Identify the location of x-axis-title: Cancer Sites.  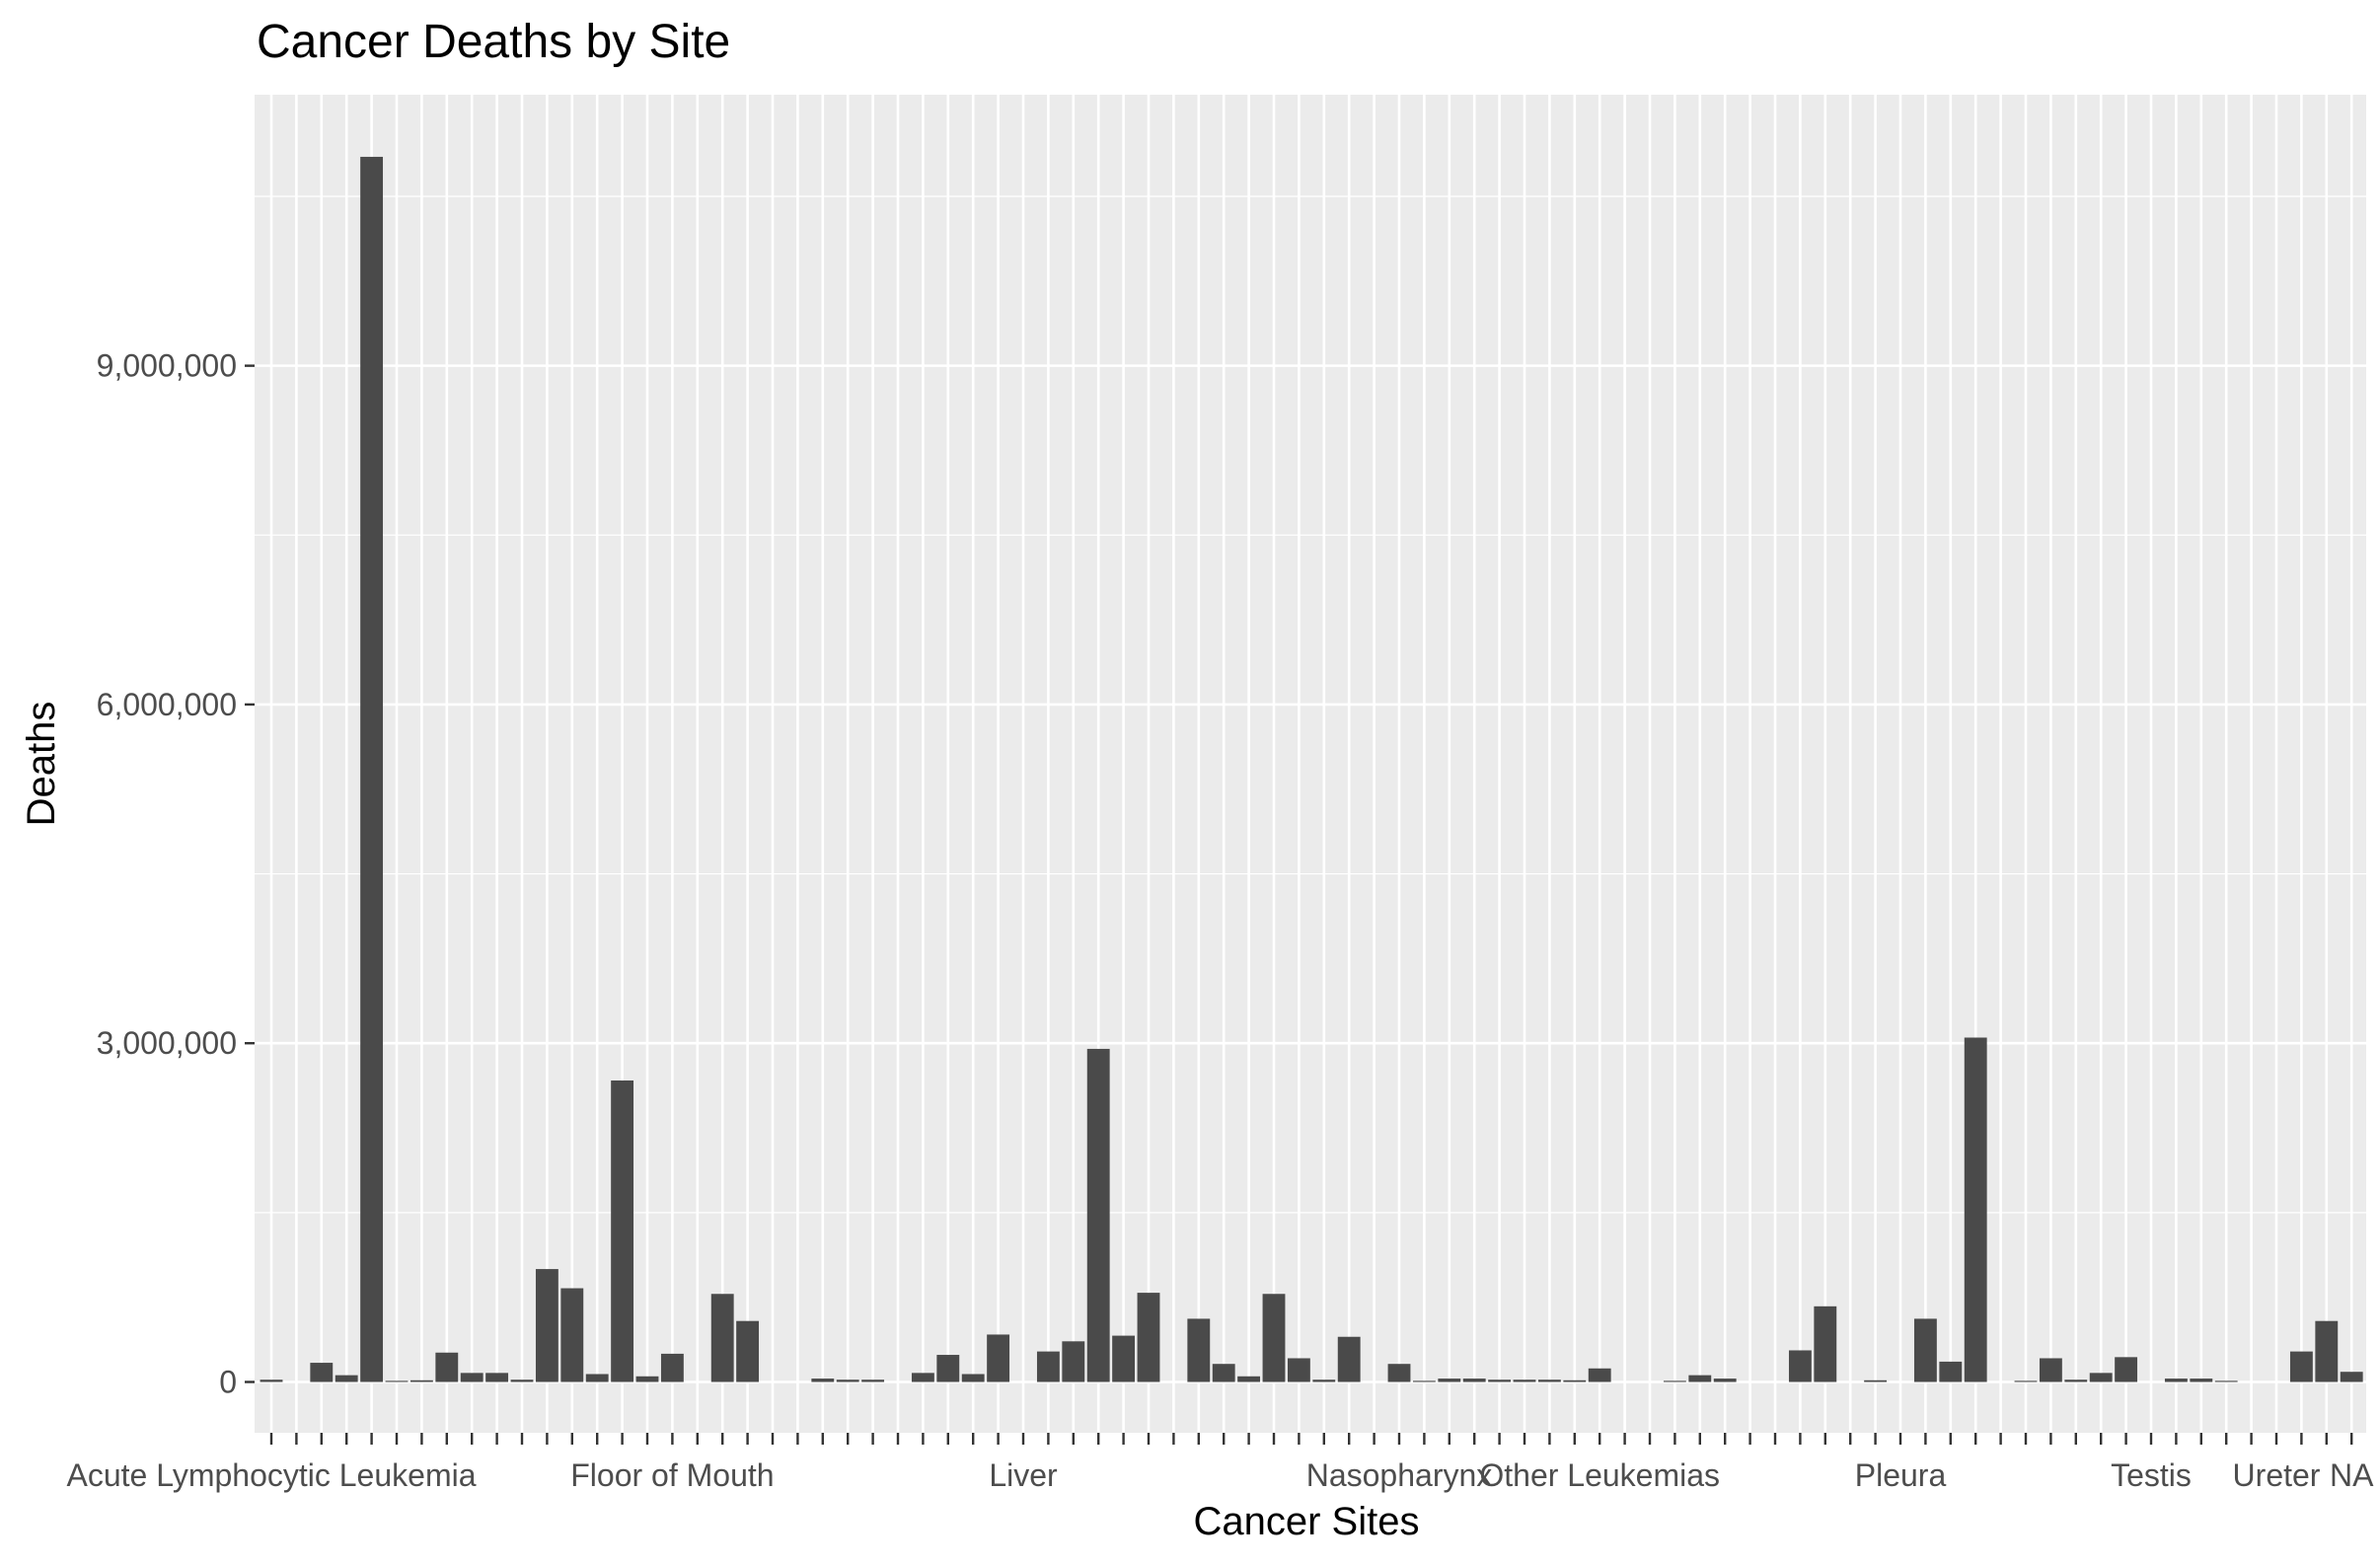
(1307, 1521).